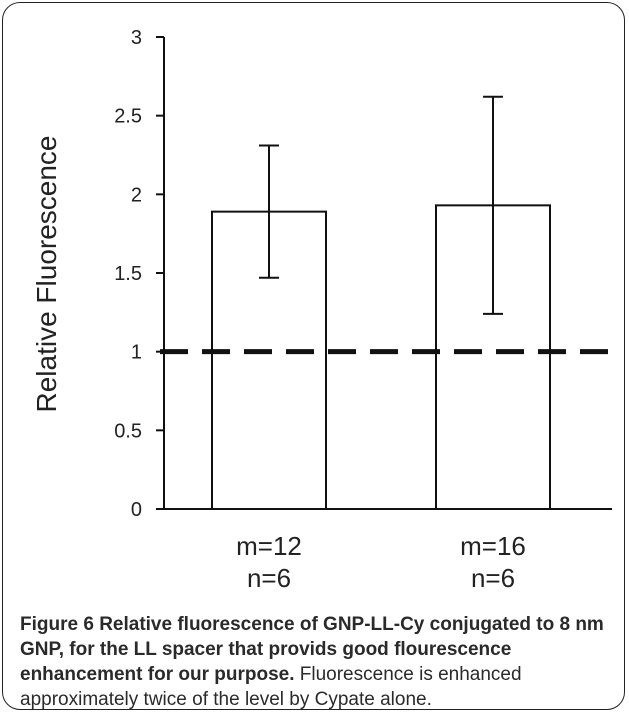 This screenshot has width=629, height=714. I want to click on y-tick-label: 1, so click(136, 353).